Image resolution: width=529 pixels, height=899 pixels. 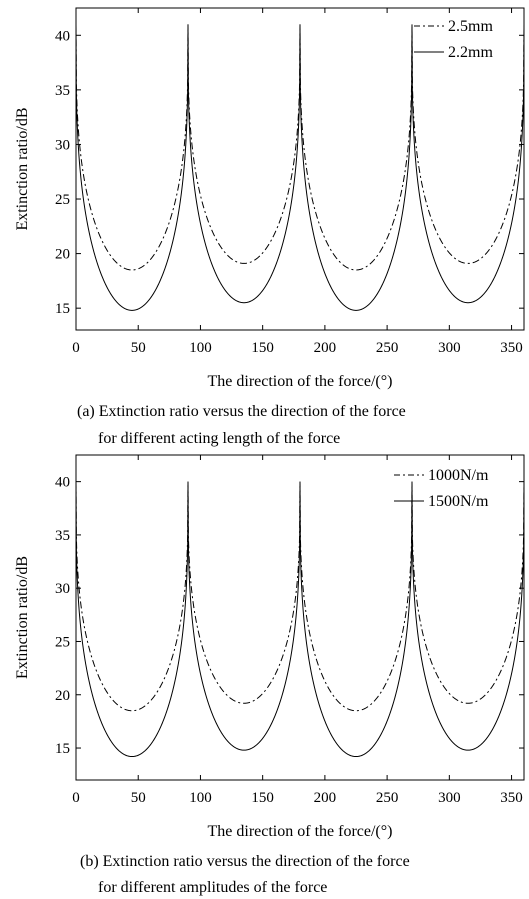 What do you see at coordinates (470, 52) in the screenshot?
I see `legend-entry-label: 2.2mm` at bounding box center [470, 52].